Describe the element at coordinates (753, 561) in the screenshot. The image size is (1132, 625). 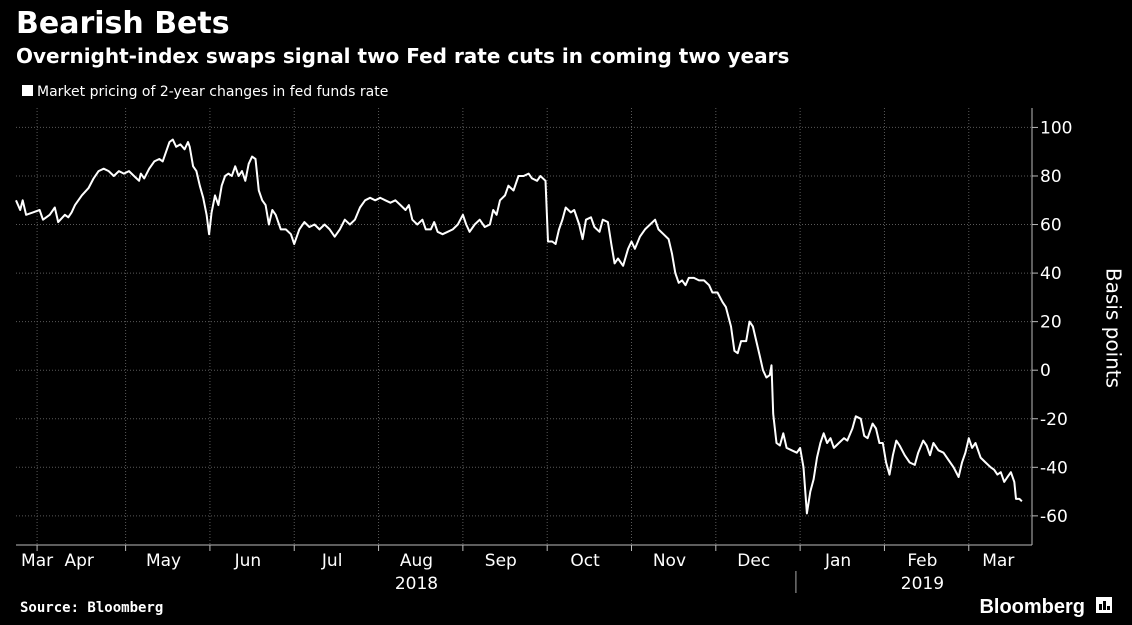
I see `x-month-label: Dec` at that location.